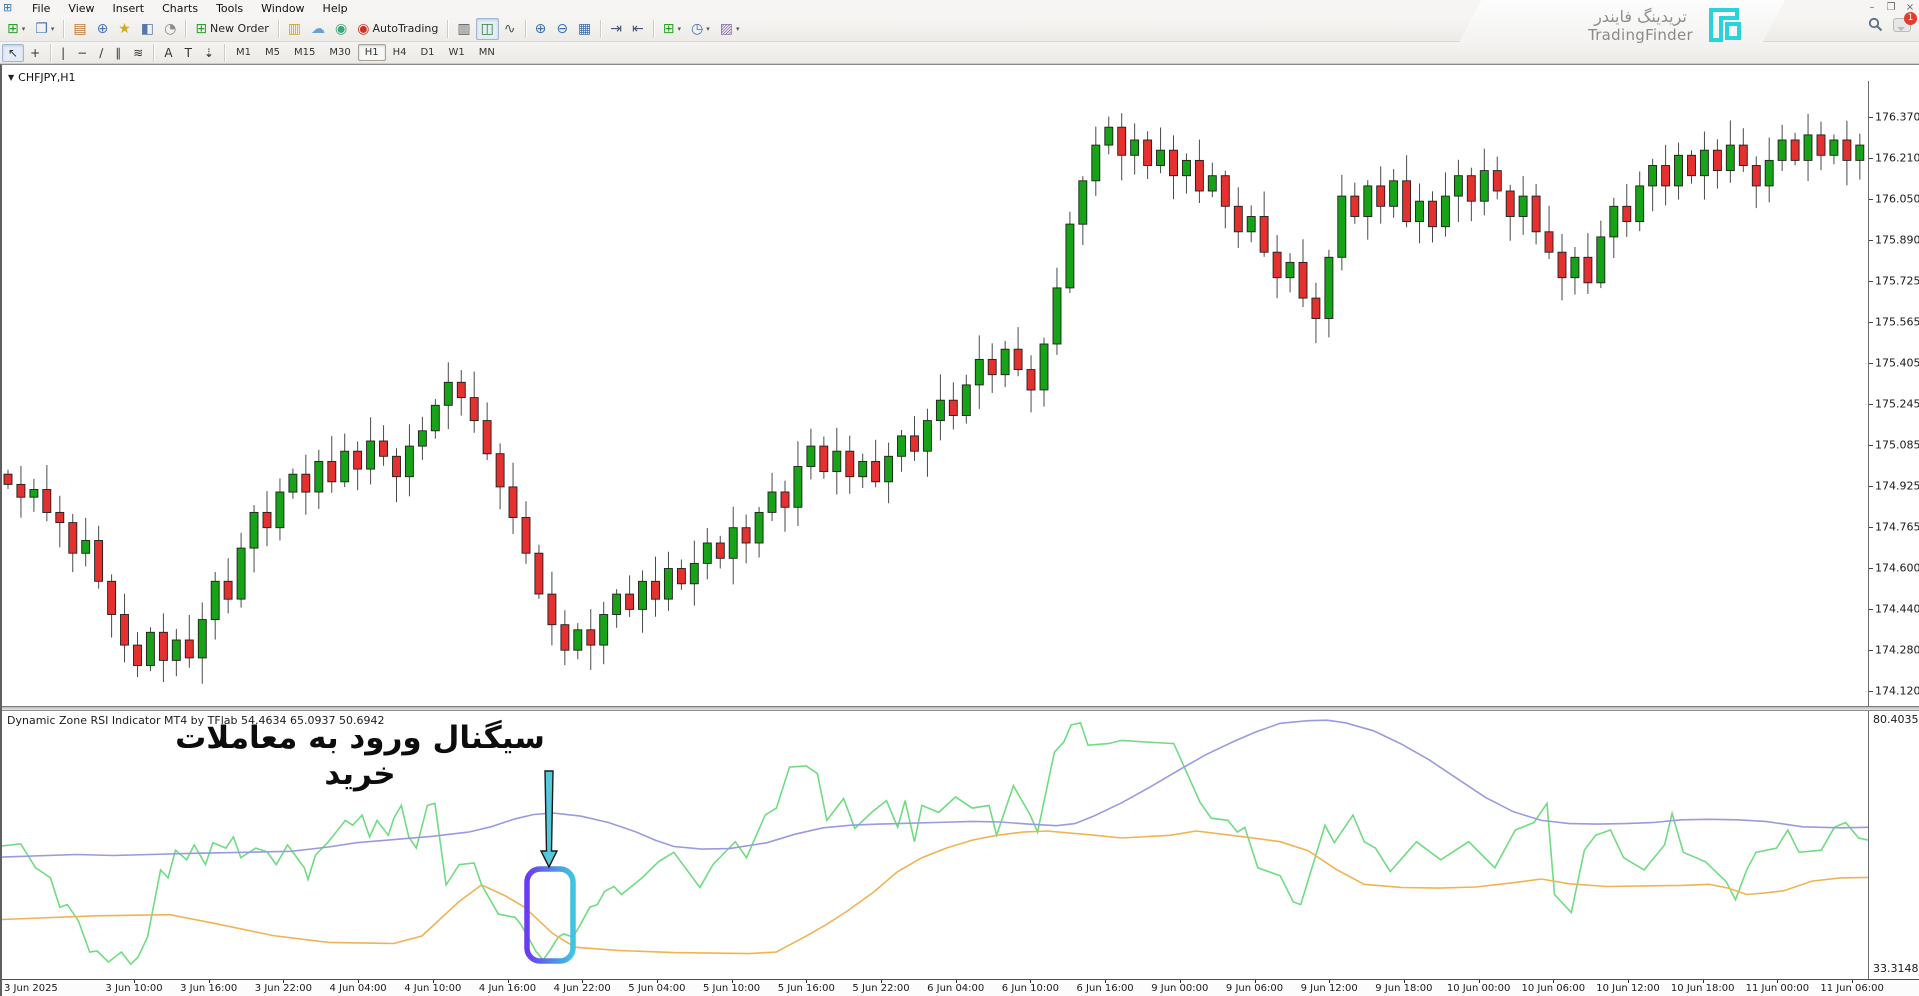 The height and width of the screenshot is (996, 1919). Describe the element at coordinates (726, 28) in the screenshot. I see `templates-menu-icon: ▨` at that location.